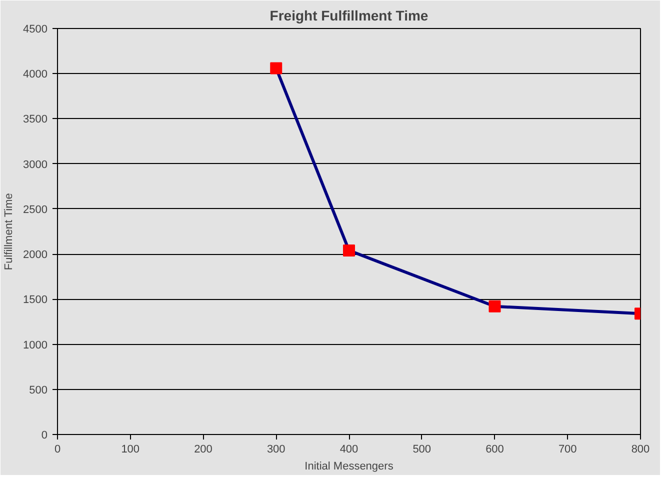 This screenshot has height=481, width=668. Describe the element at coordinates (57, 450) in the screenshot. I see `x-tick-label: 0` at that location.